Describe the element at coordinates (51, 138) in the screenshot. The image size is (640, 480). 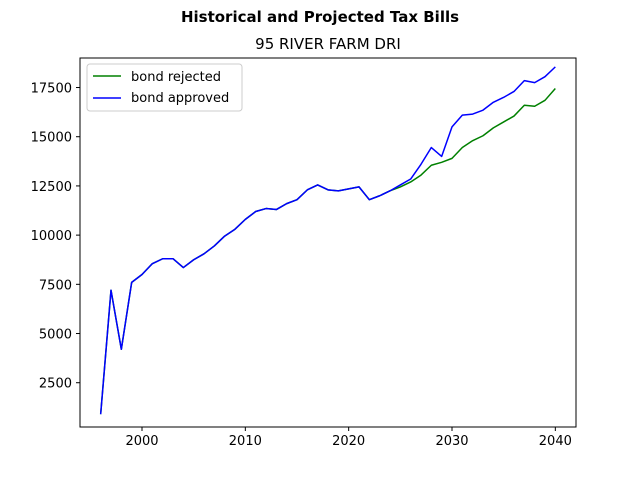
I see `y-tick-label: 15000` at that location.